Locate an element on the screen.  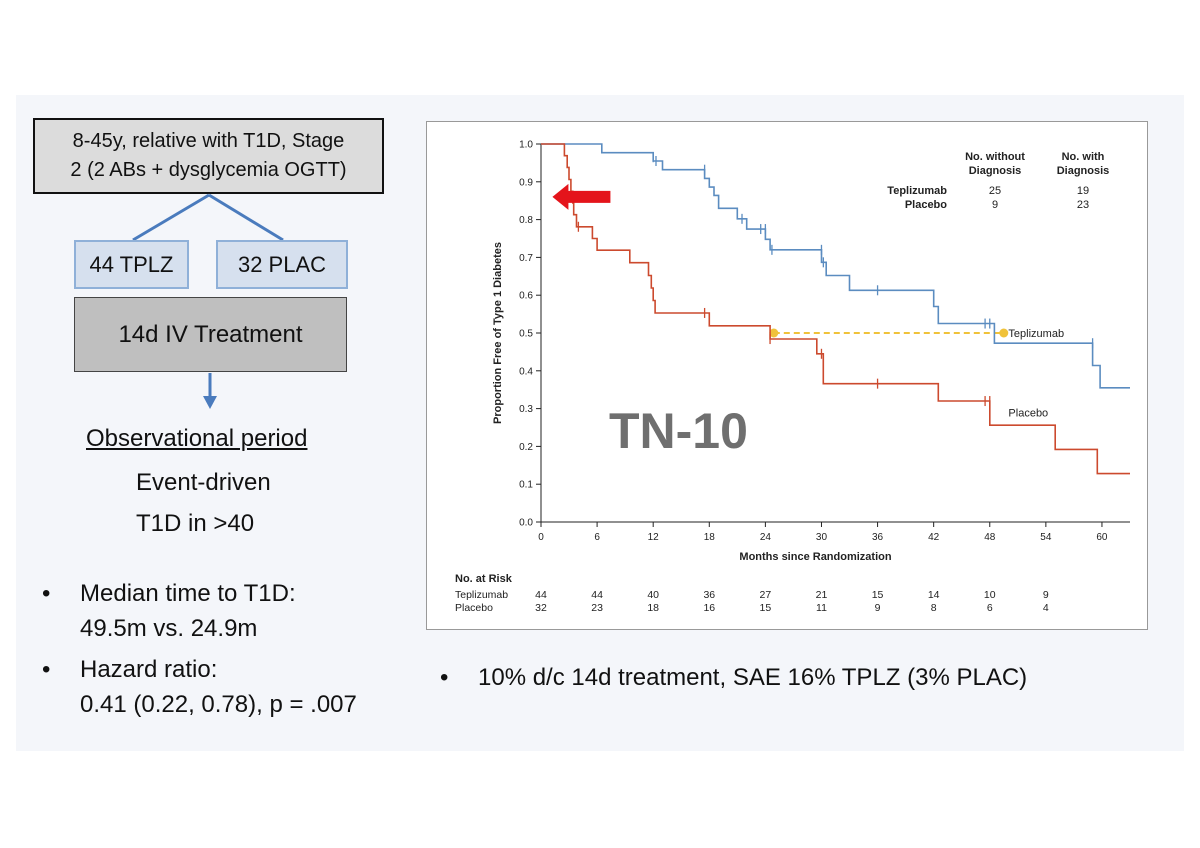
summary-header: No. without is located at coordinates (995, 157).